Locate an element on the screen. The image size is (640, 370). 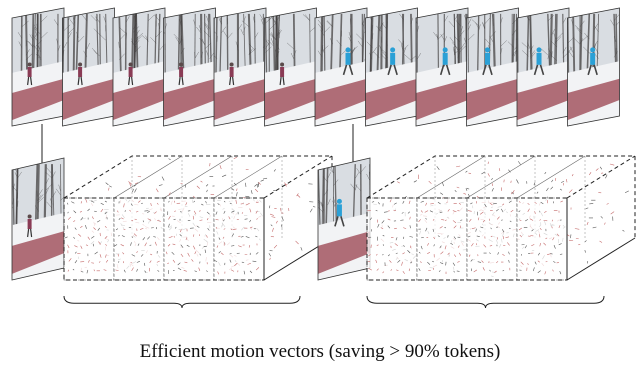
braces is located at coordinates (334, 302).